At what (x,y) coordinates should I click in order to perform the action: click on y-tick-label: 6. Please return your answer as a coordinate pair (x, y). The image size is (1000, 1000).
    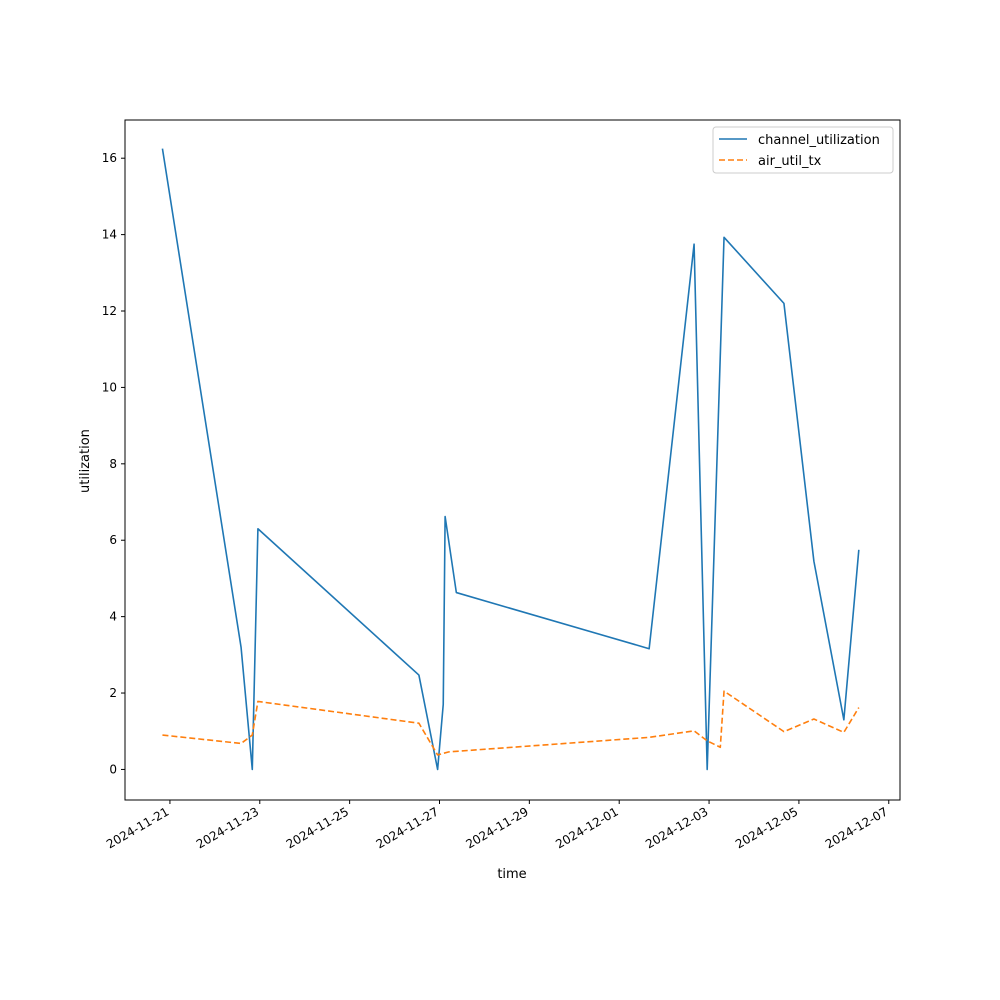
    Looking at the image, I should click on (113, 540).